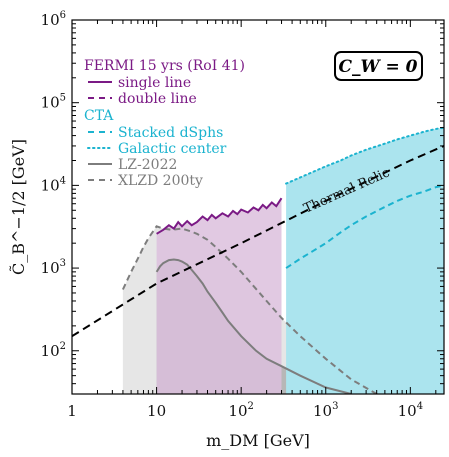 The width and height of the screenshot is (449, 457). I want to click on legend-fermi-double: double line, so click(157, 99).